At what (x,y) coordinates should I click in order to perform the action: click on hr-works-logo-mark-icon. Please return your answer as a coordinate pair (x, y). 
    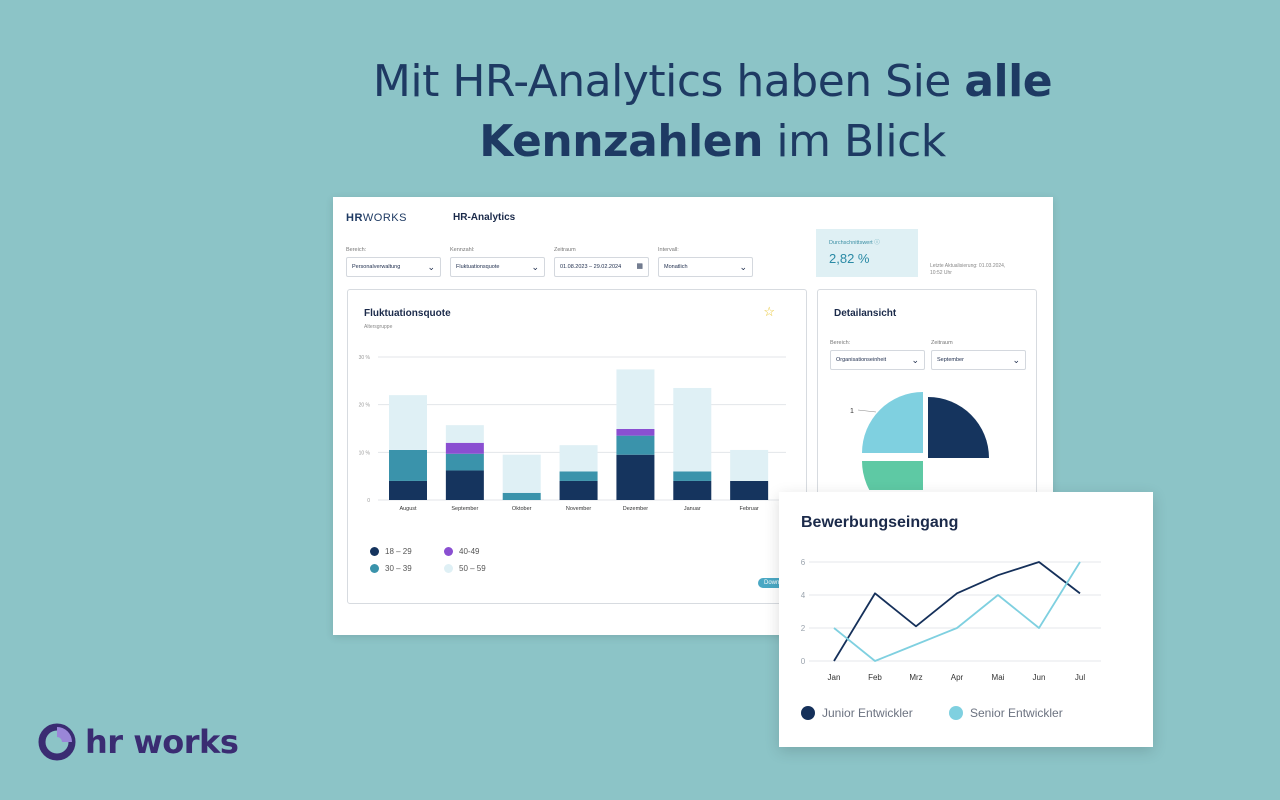
    Looking at the image, I should click on (57, 742).